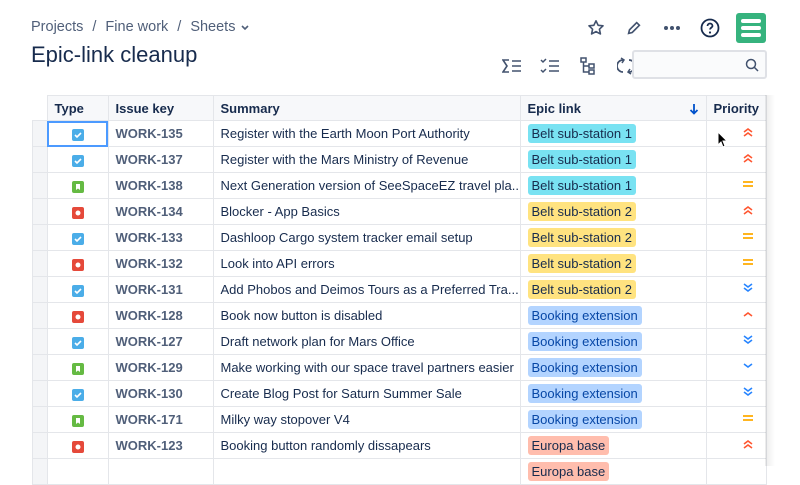 The height and width of the screenshot is (485, 800). Describe the element at coordinates (245, 27) in the screenshot. I see `chevron-down-icon` at that location.